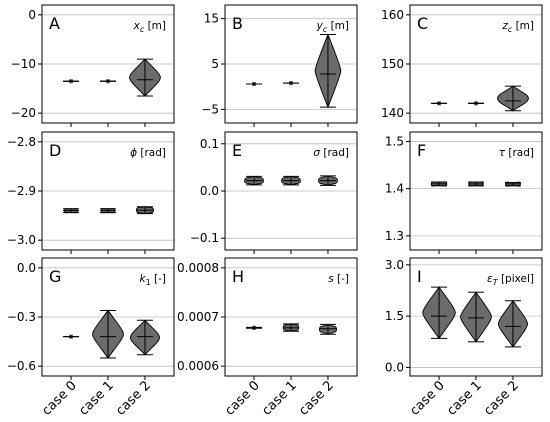 Image resolution: width=550 pixels, height=422 pixels. What do you see at coordinates (21, 240) in the screenshot?
I see `y-tick-label: −3.0` at bounding box center [21, 240].